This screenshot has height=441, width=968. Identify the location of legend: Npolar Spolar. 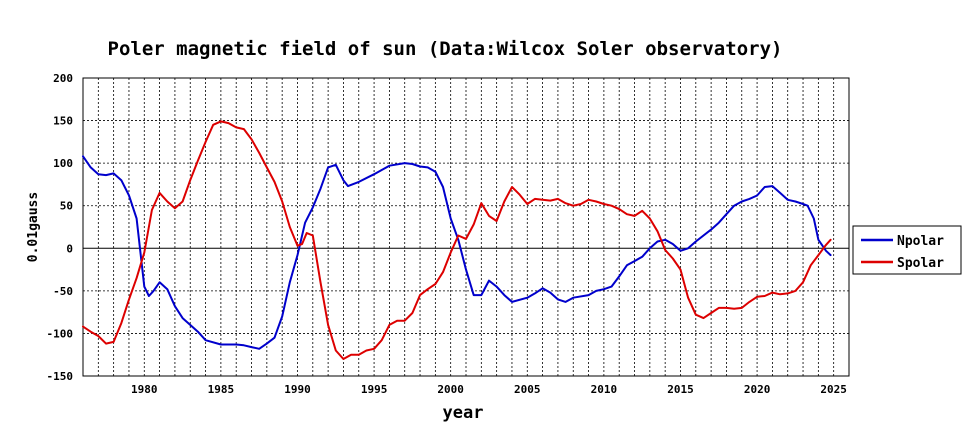
(907, 250).